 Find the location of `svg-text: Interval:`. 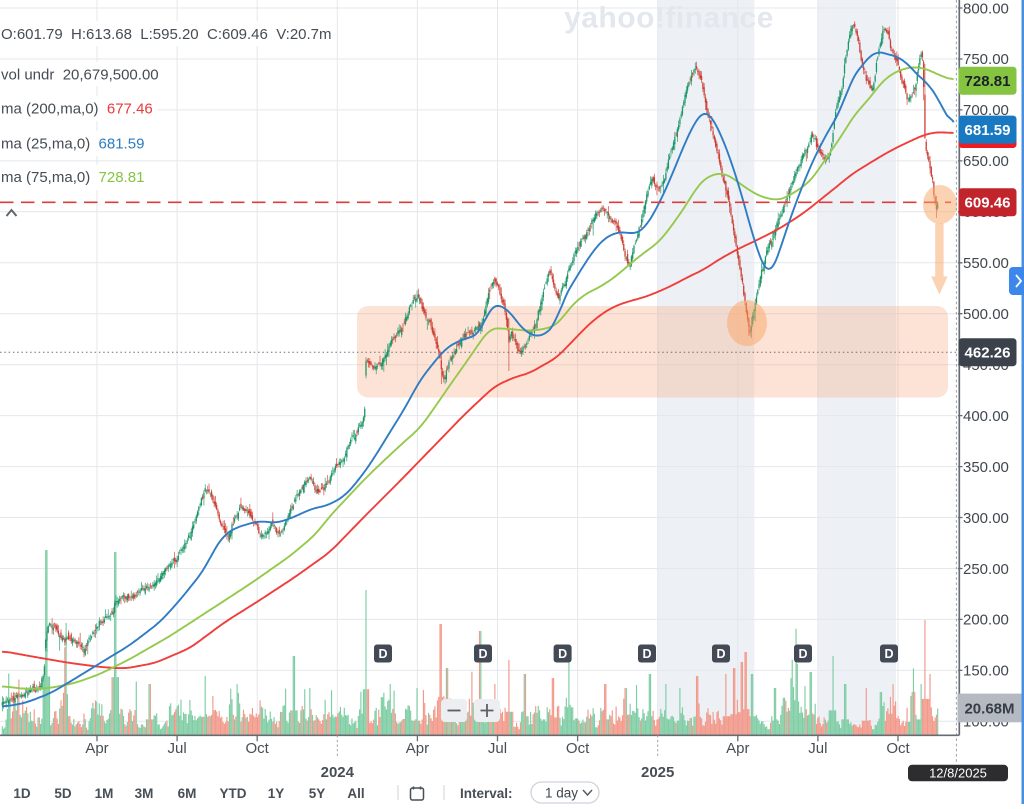

svg-text: Interval: is located at coordinates (486, 793).